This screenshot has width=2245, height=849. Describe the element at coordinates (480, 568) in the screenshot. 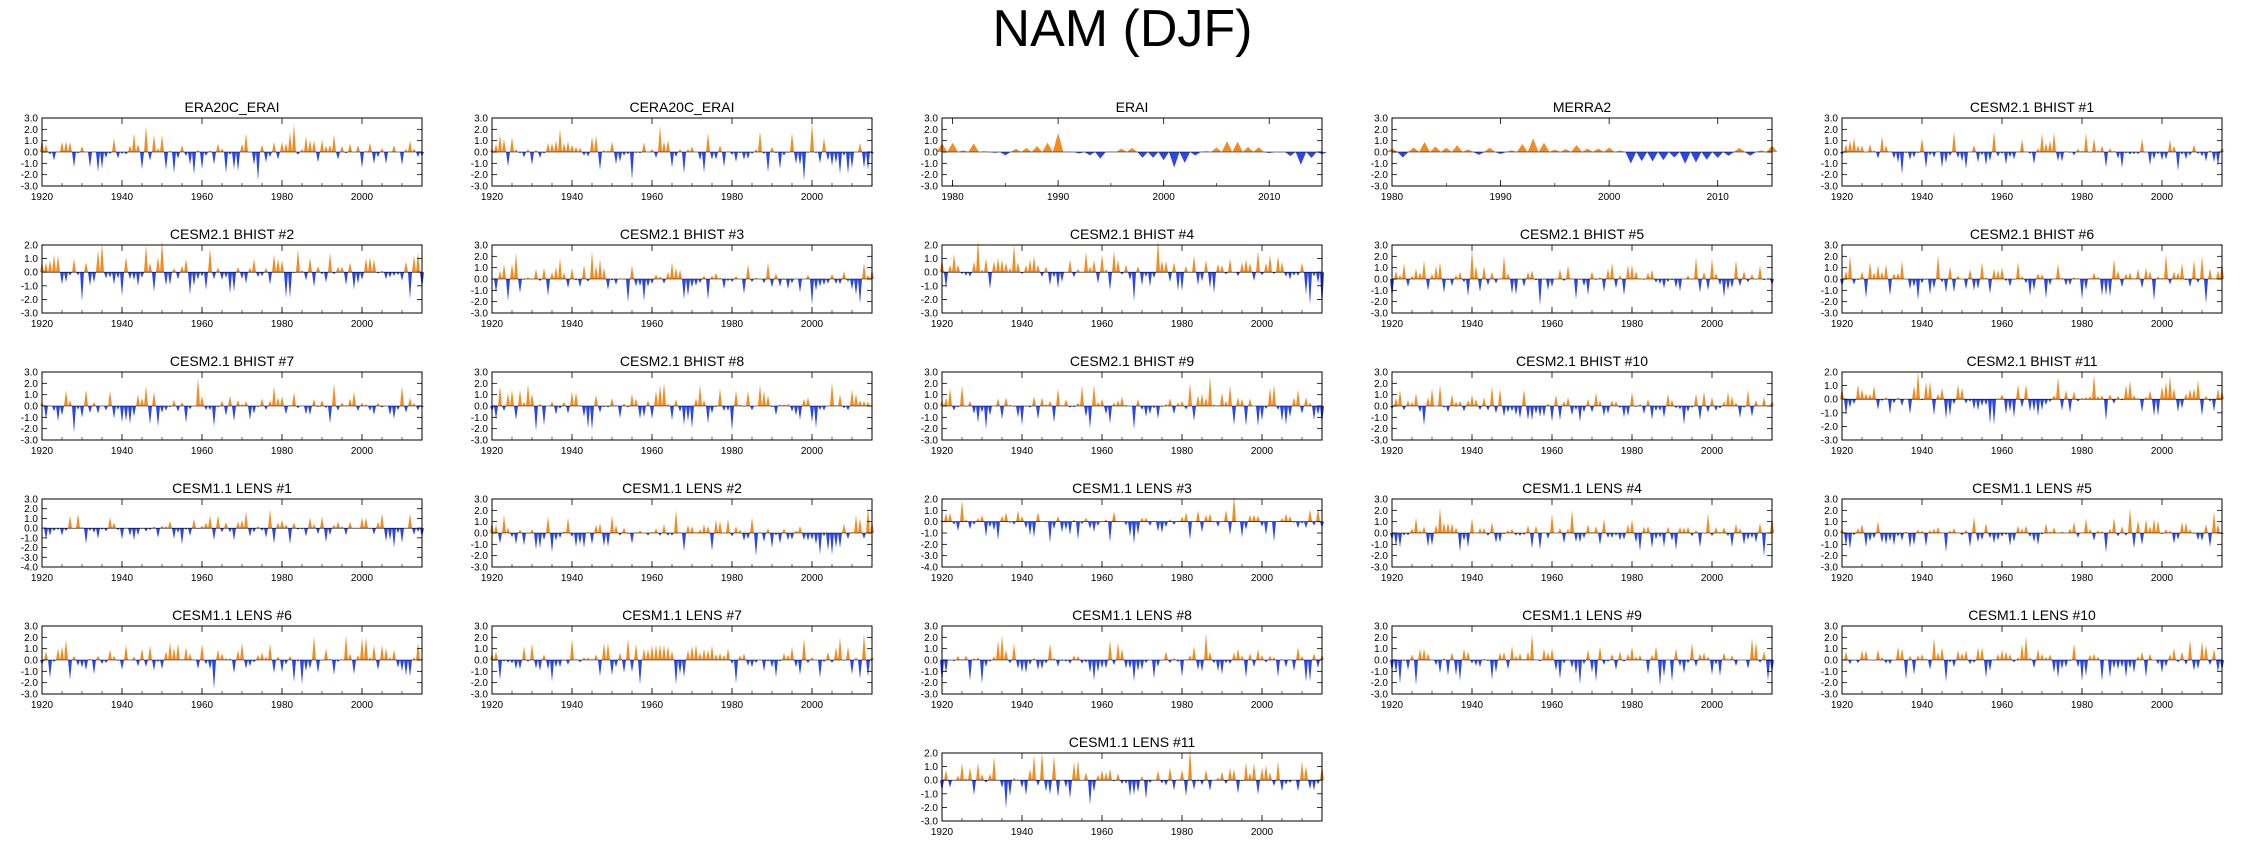

I see `y-tick-label: -3.0` at that location.